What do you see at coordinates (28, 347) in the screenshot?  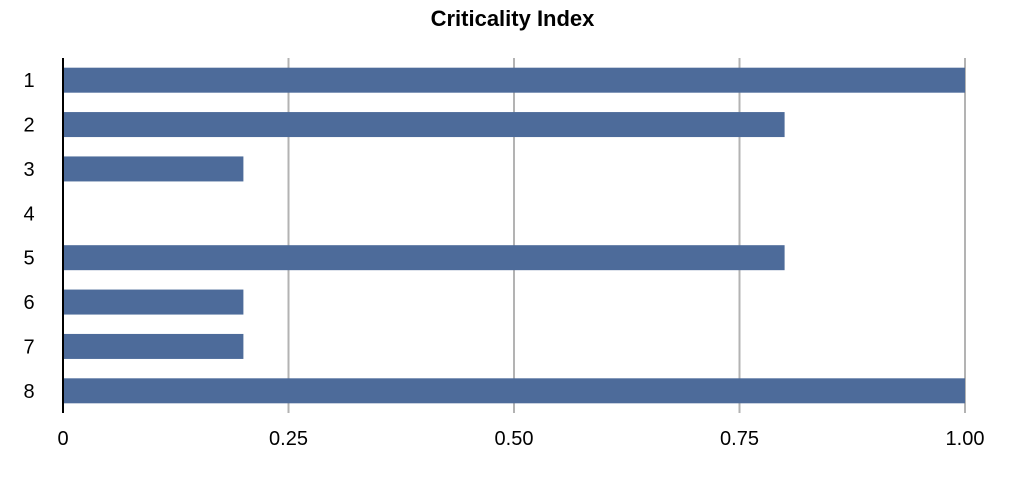 I see `y-tick-label-7: 7` at bounding box center [28, 347].